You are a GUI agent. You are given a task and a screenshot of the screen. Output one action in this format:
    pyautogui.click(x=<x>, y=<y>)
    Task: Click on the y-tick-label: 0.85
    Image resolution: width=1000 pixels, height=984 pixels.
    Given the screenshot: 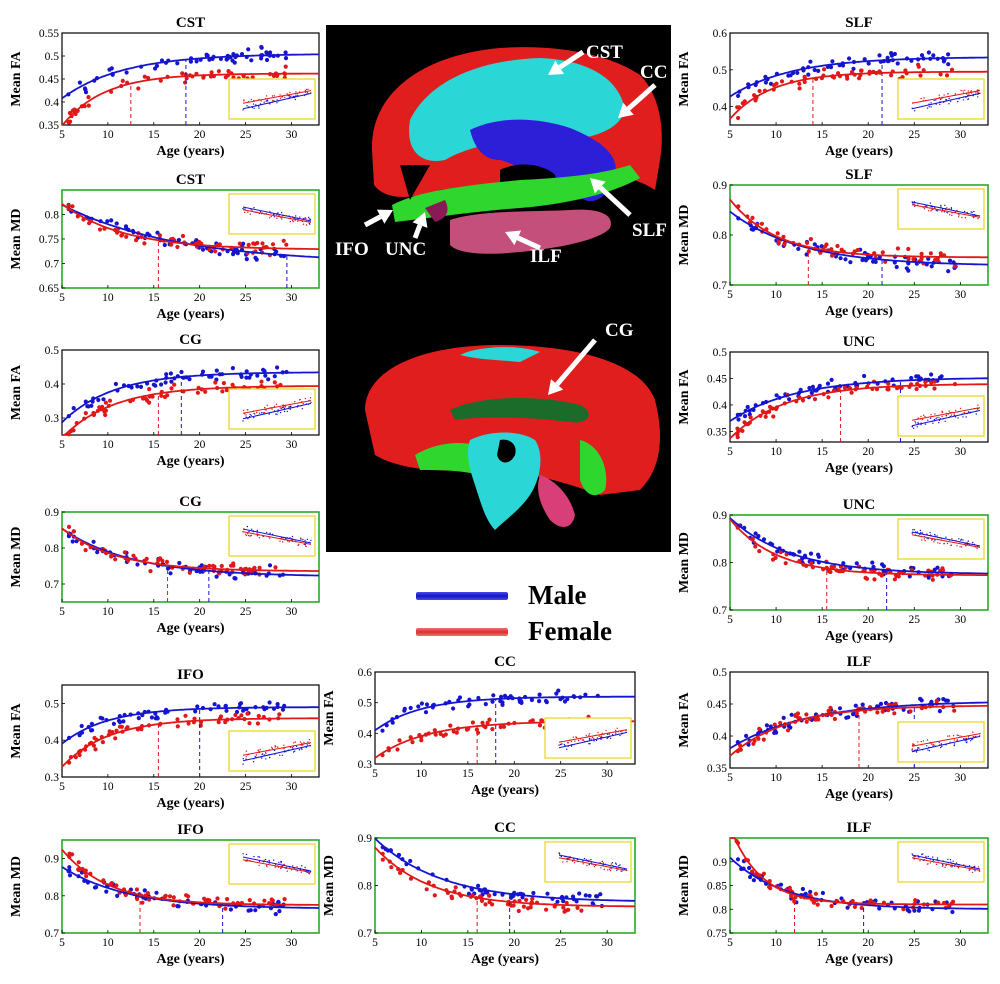 What is the action you would take?
    pyautogui.click(x=717, y=887)
    